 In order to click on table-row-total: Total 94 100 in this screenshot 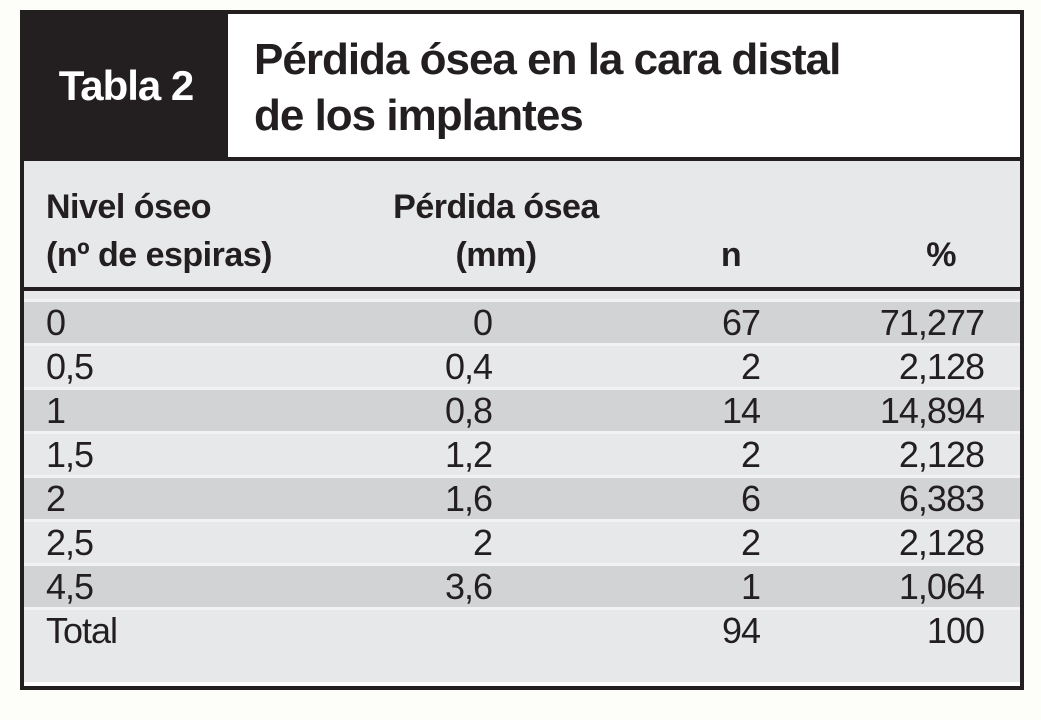, I will do `click(522, 629)`.